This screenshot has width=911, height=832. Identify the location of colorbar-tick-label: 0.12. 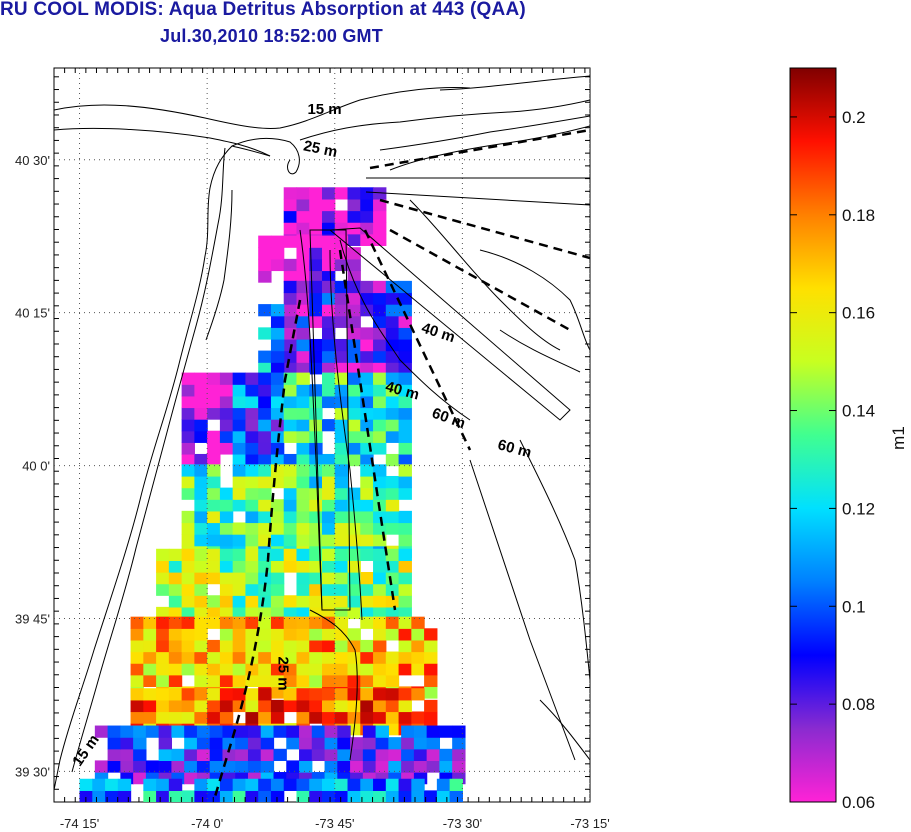
(858, 508).